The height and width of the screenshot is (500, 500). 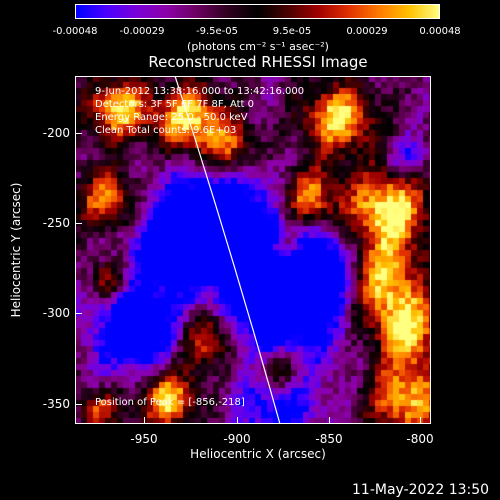 I want to click on y-tick-label: -250, so click(x=56, y=223).